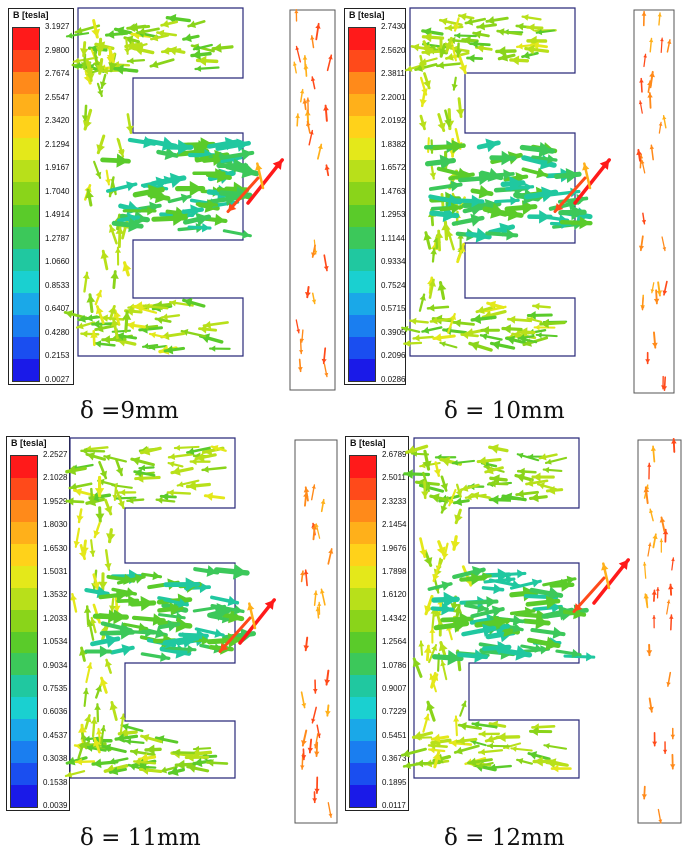 This screenshot has height=857, width=685. What do you see at coordinates (367, 15) in the screenshot?
I see `legend-title: B [tesla]` at bounding box center [367, 15].